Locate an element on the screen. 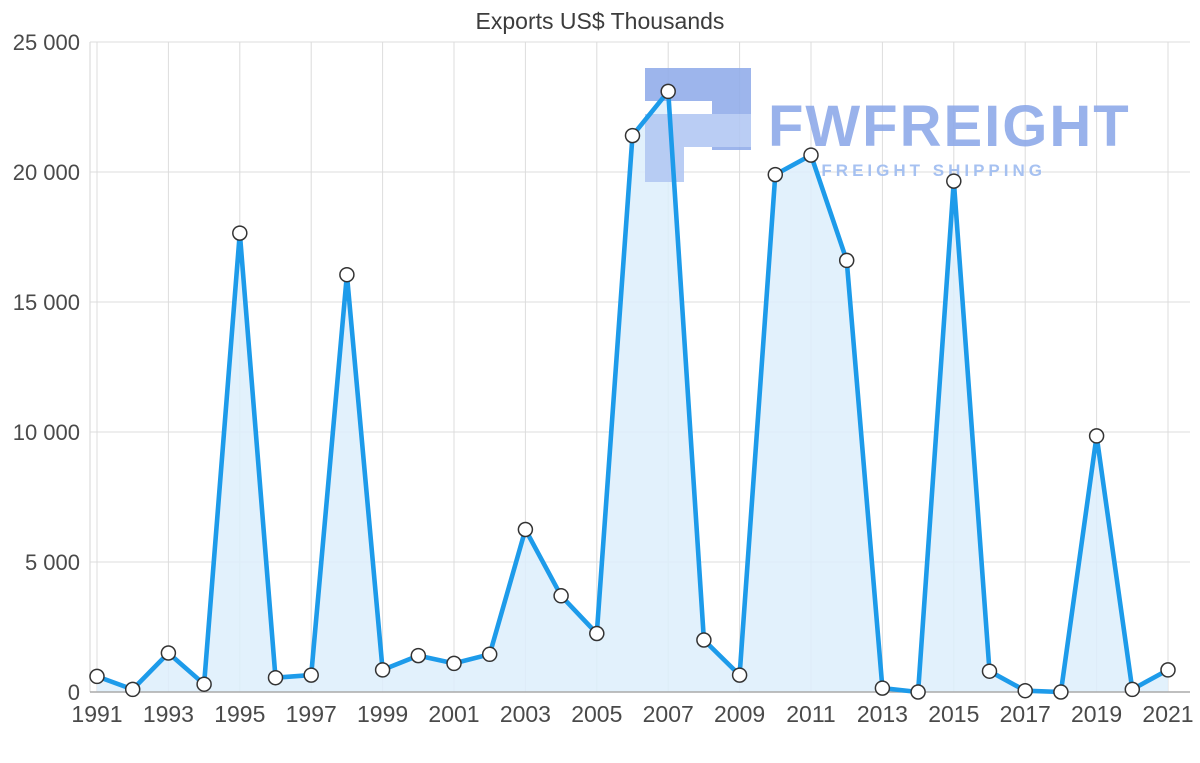  y-tick-label: 5 000 is located at coordinates (52, 562).